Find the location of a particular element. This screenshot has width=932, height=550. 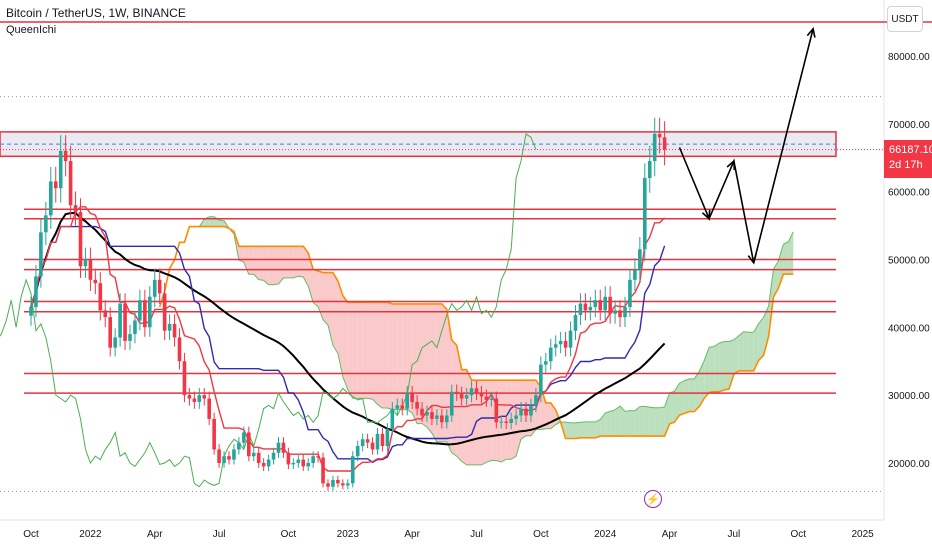

time-tick-label: Oct is located at coordinates (31, 534).